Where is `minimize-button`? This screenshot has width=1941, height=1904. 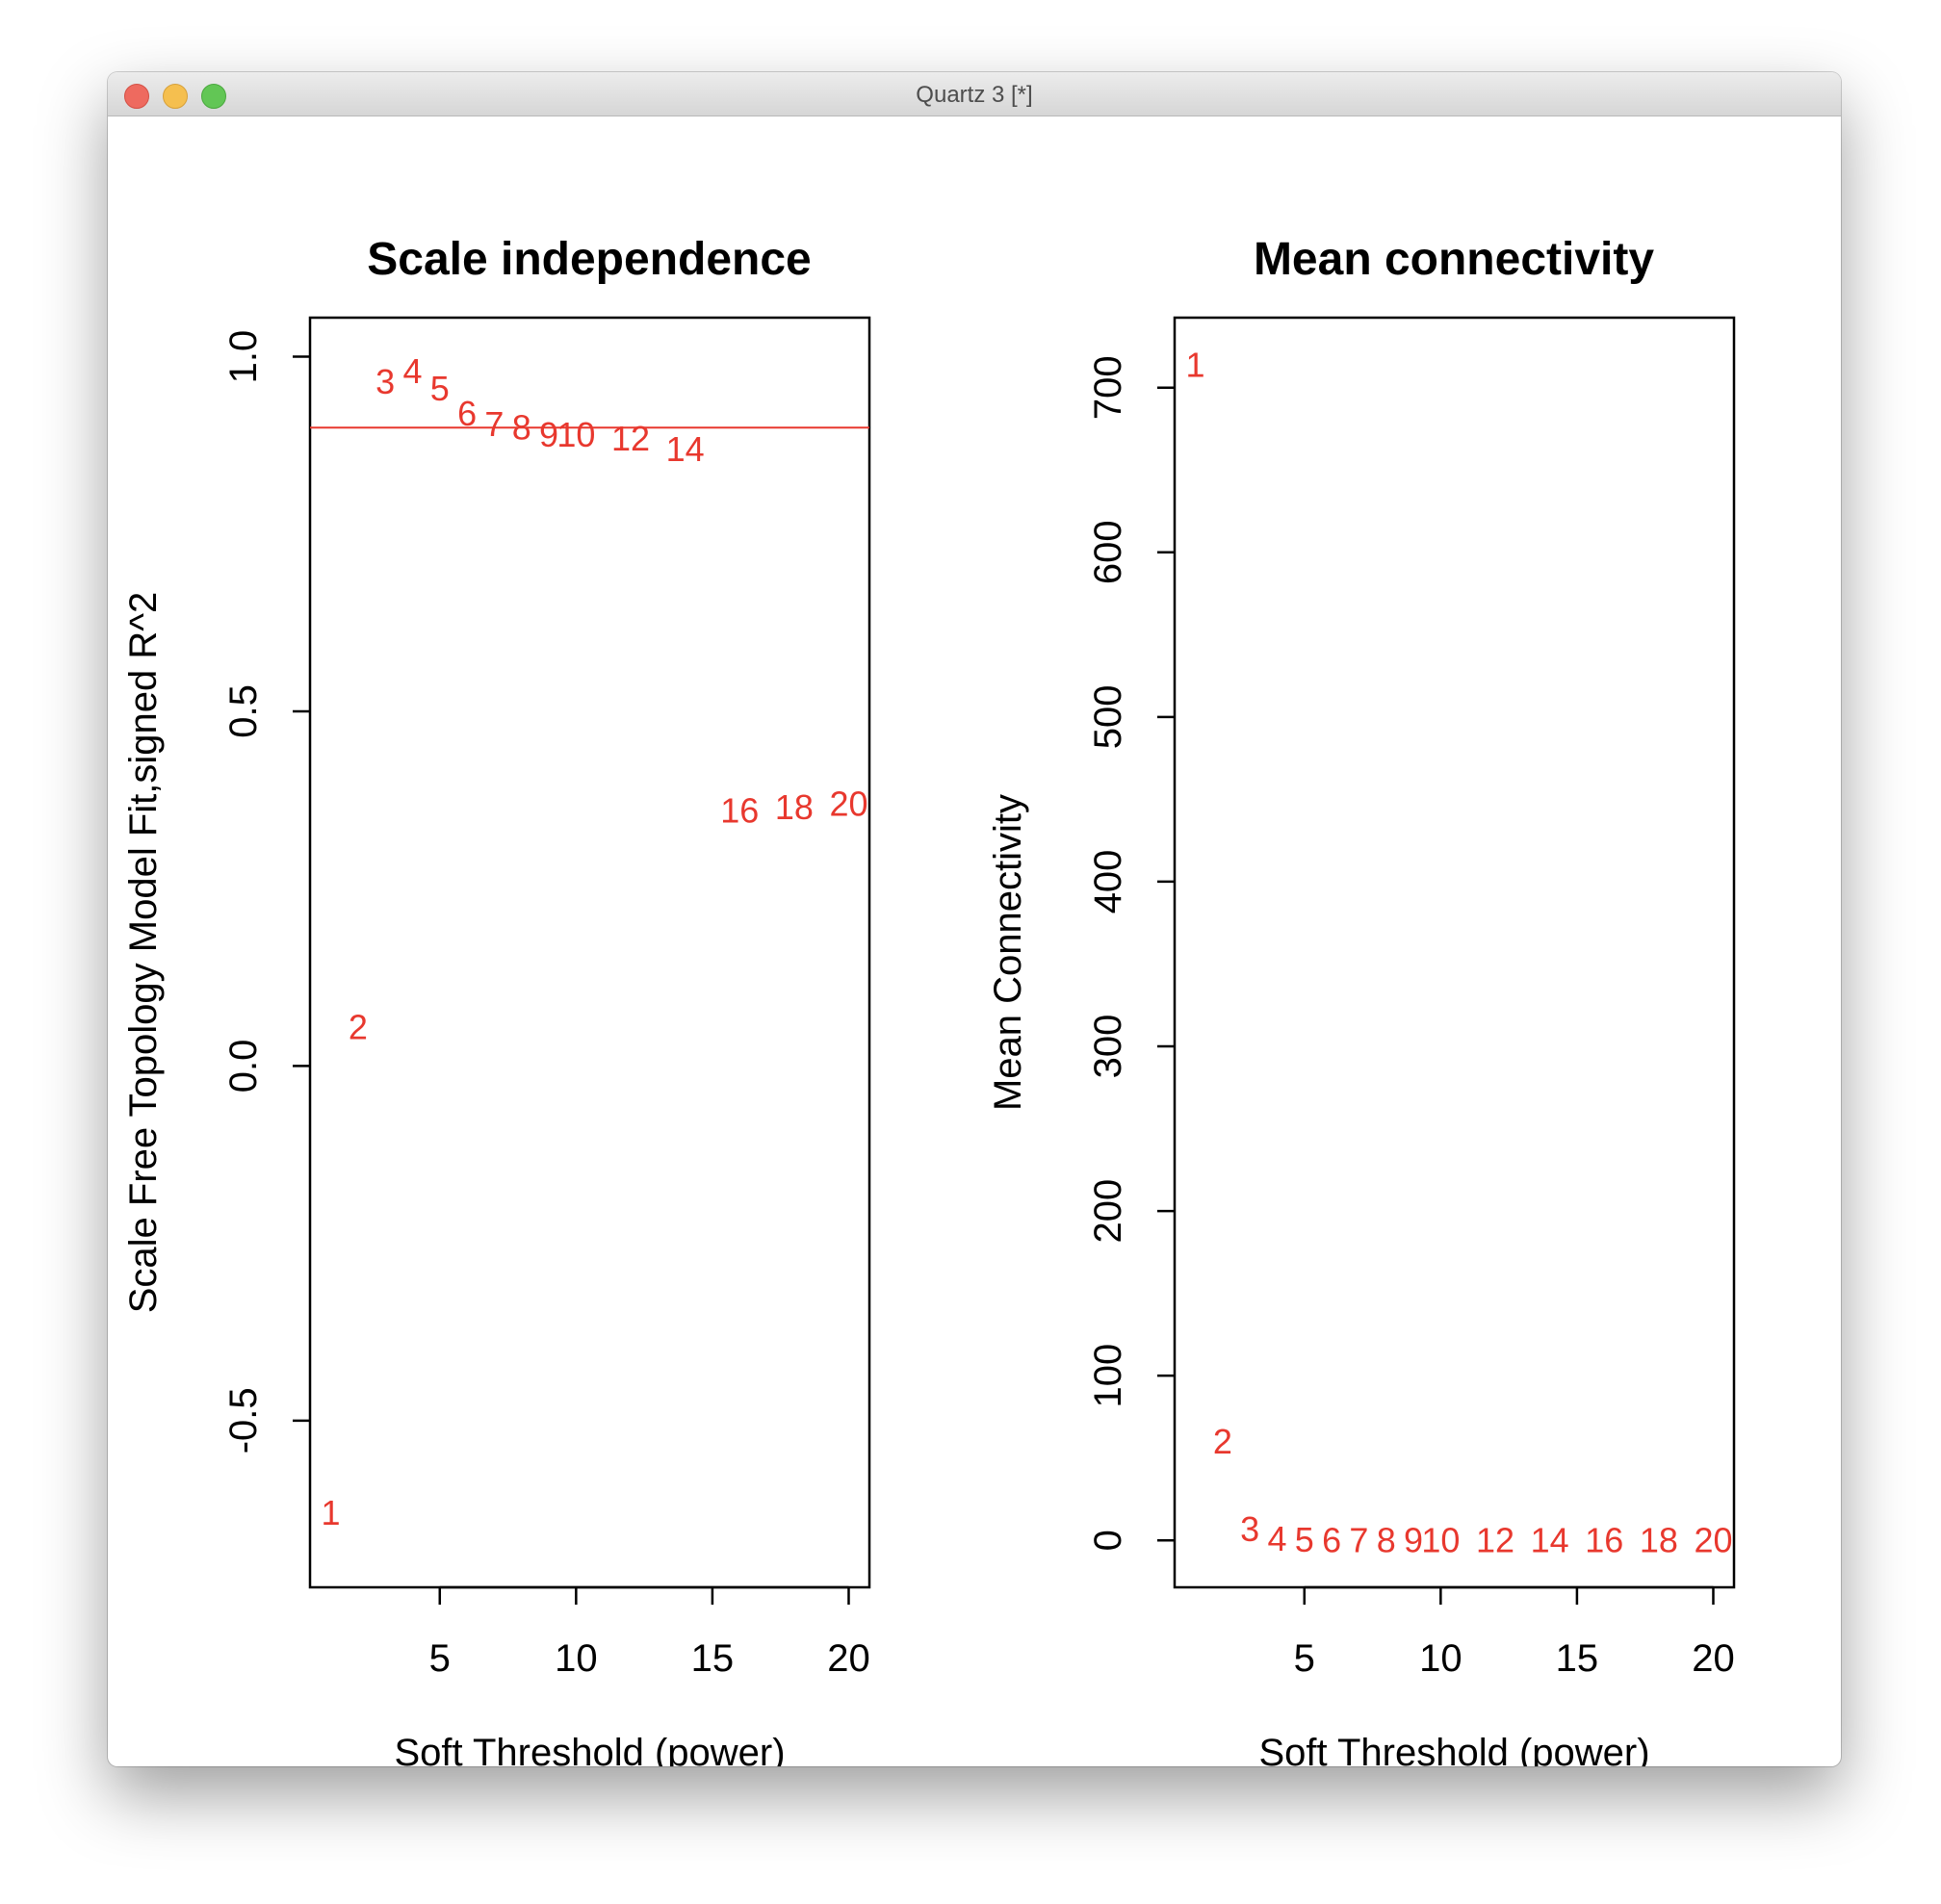 minimize-button is located at coordinates (175, 96).